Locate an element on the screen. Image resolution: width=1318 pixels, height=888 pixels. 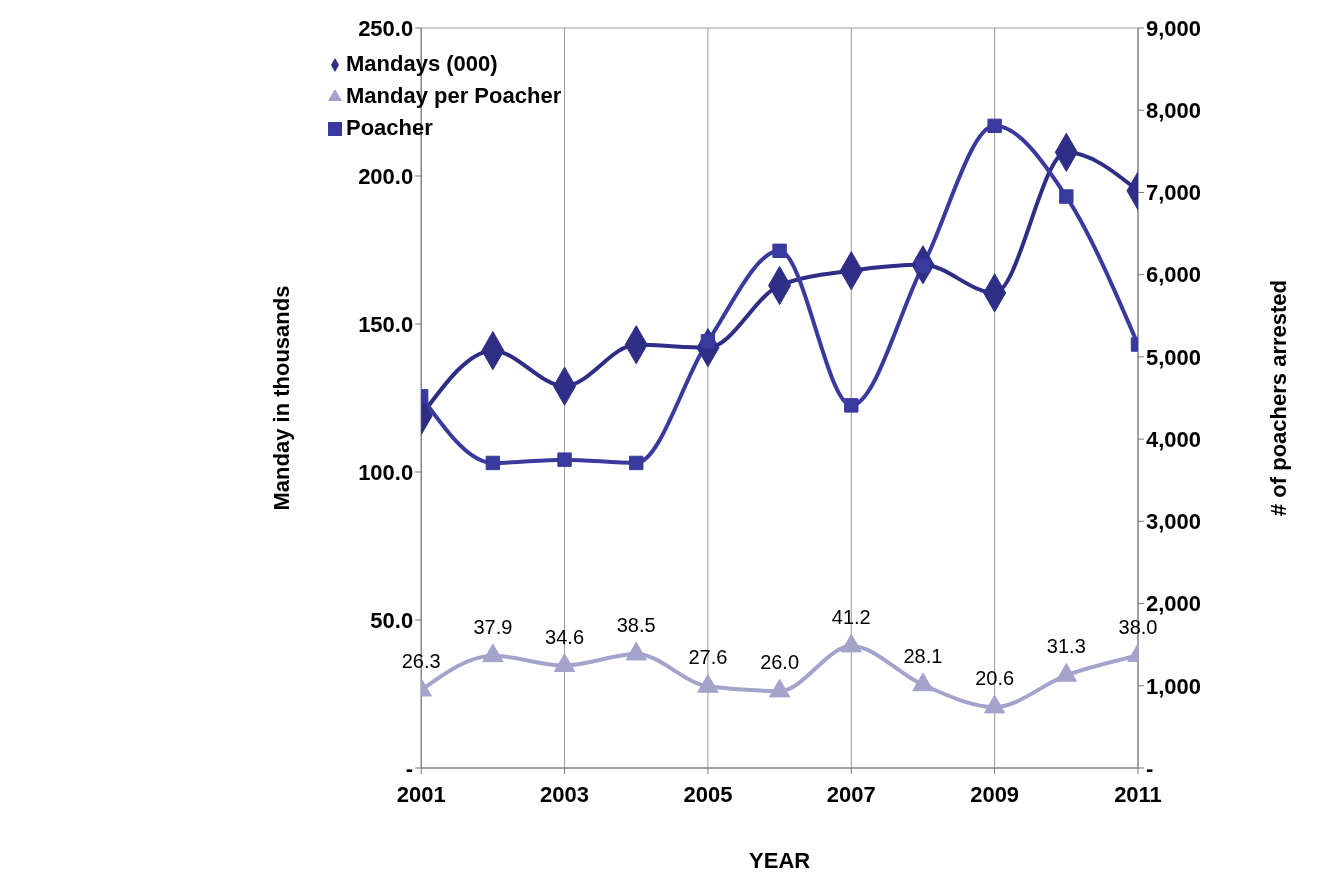
y2-tick-label: - is located at coordinates (1150, 768).